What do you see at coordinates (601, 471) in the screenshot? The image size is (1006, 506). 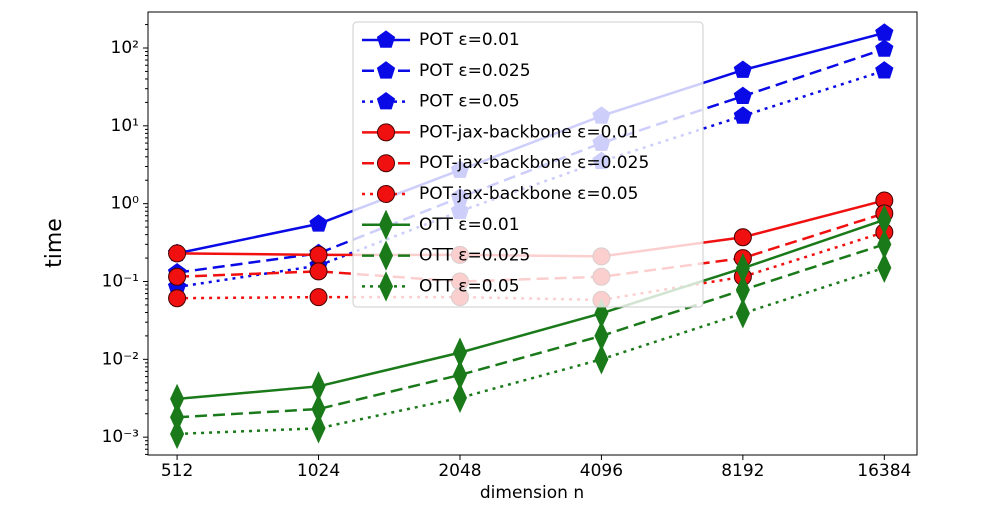 I see `x-tick-label: 4096` at bounding box center [601, 471].